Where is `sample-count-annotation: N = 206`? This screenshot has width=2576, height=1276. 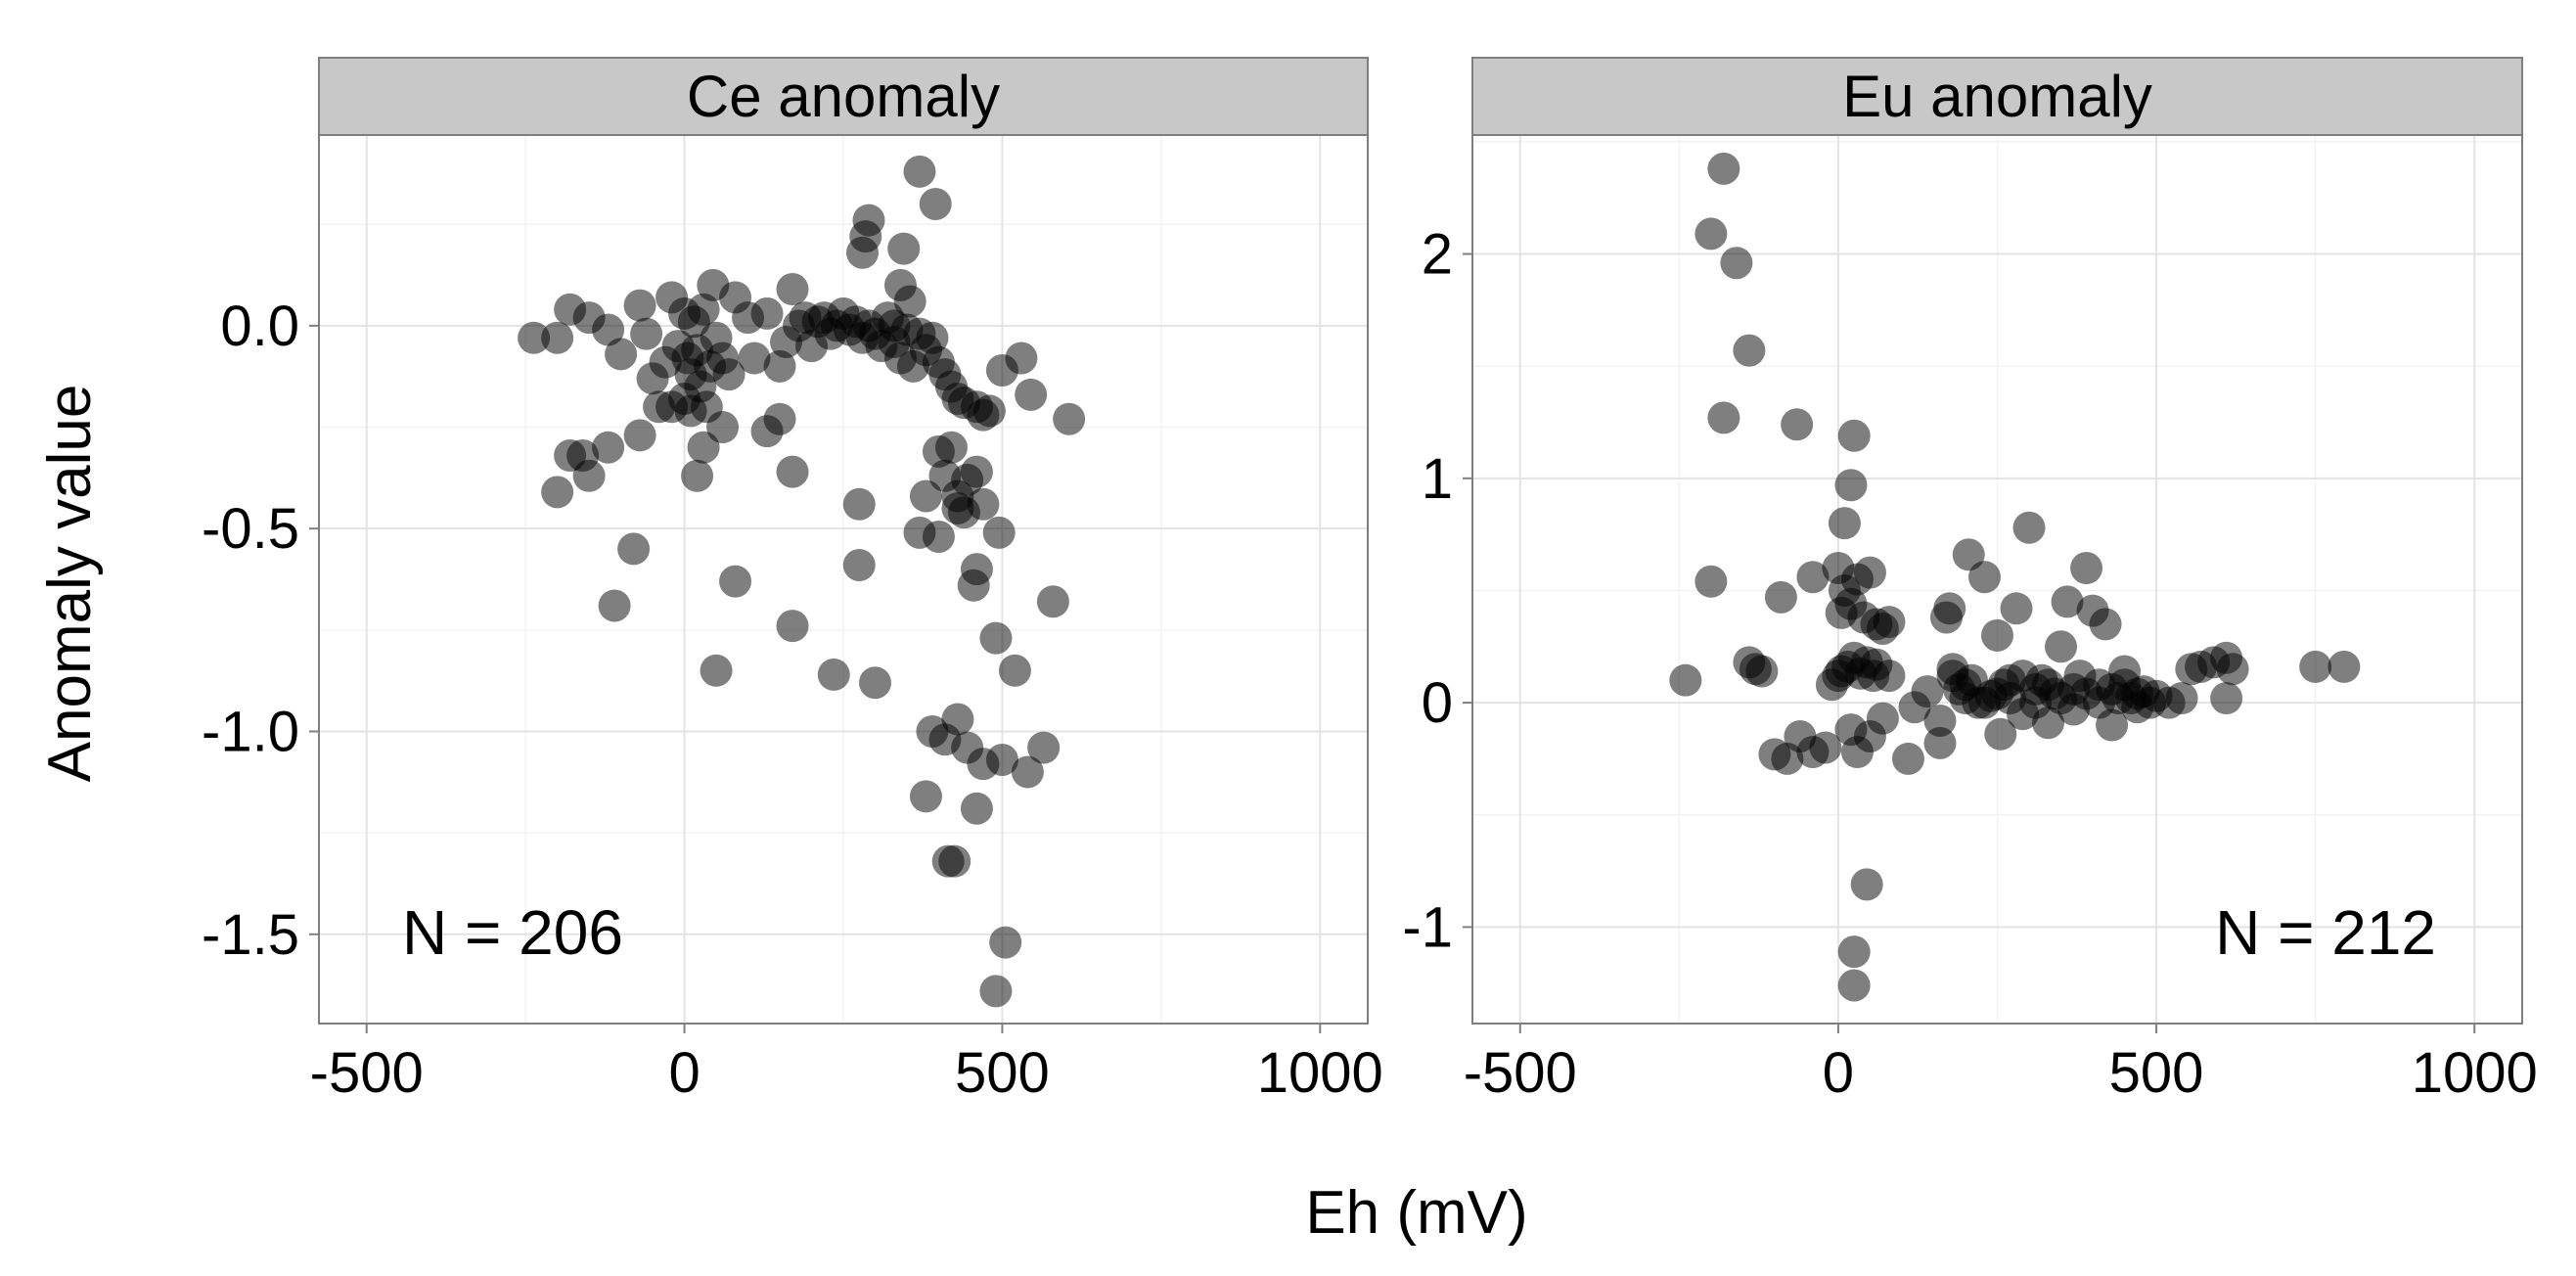 sample-count-annotation: N = 206 is located at coordinates (512, 932).